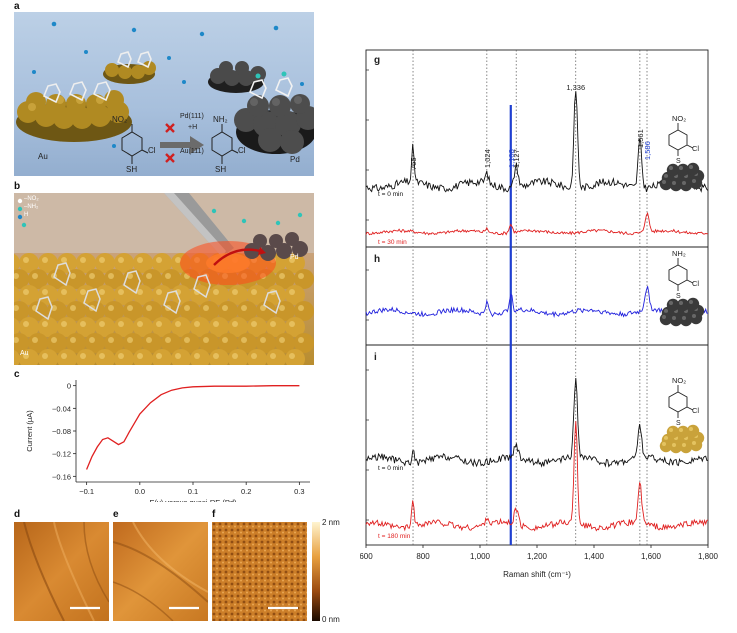 The width and height of the screenshot is (737, 633). What do you see at coordinates (262, 251) in the screenshot?
I see `spillover-arrowhead` at bounding box center [262, 251].